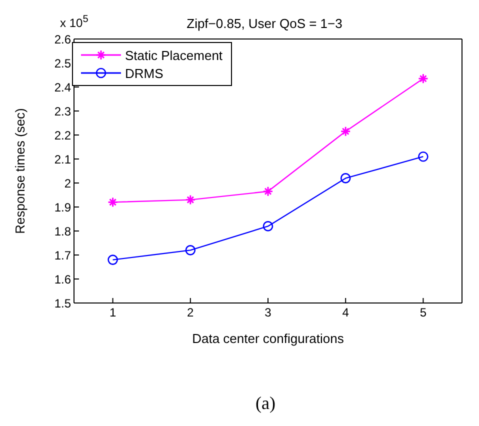  What do you see at coordinates (63, 63) in the screenshot?
I see `y-tick-label: 2.5` at bounding box center [63, 63].